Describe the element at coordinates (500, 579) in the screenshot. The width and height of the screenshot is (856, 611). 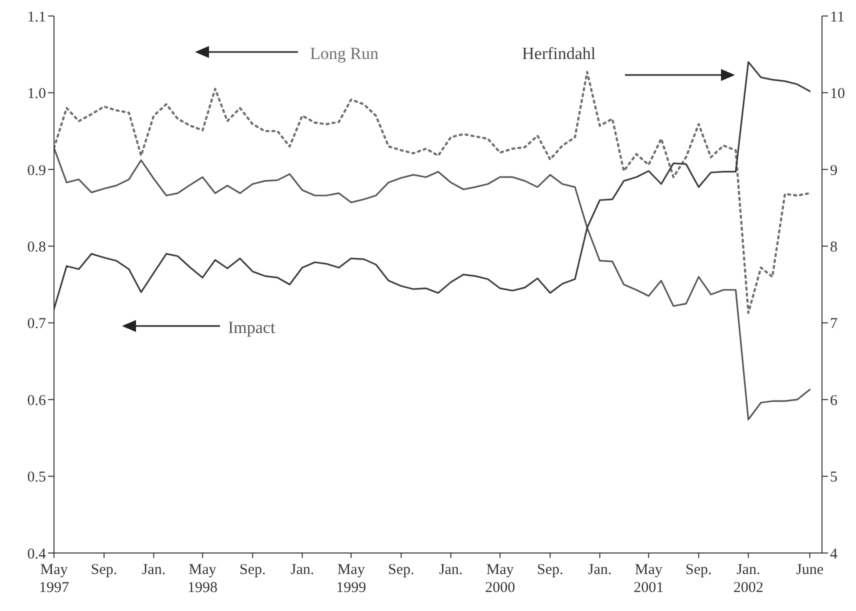
I see `x-tick-label: May 2000` at that location.